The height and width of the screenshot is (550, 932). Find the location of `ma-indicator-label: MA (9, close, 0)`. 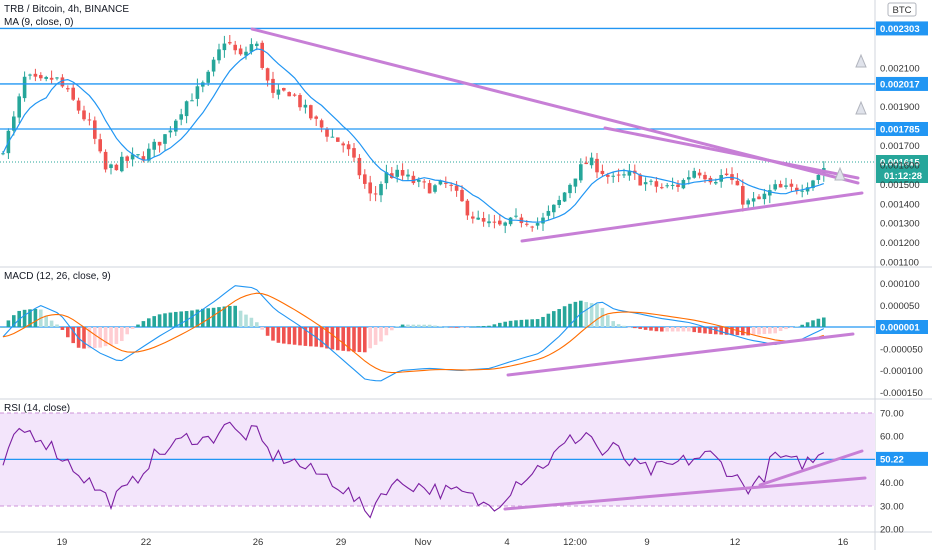

ma-indicator-label: MA (9, close, 0) is located at coordinates (38, 22).